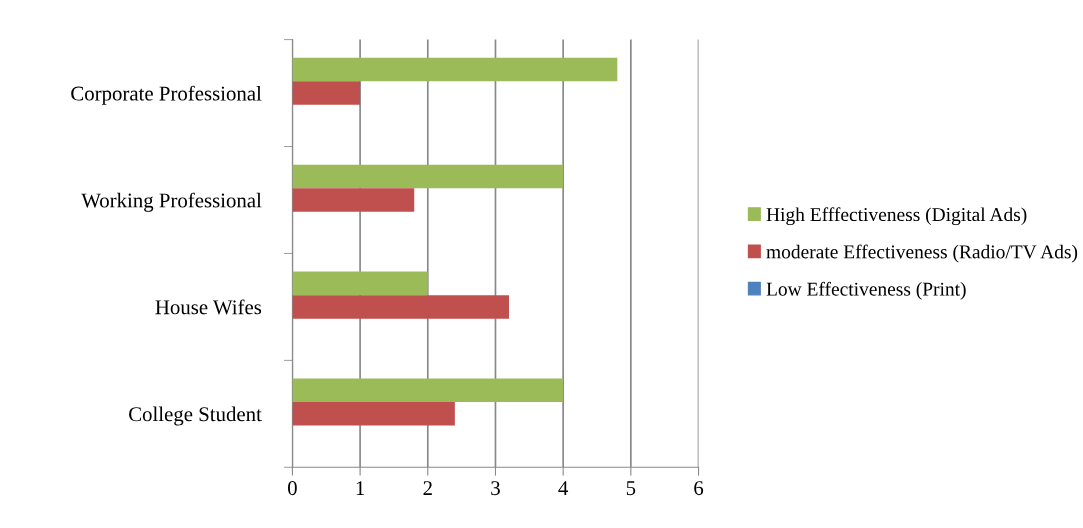 This screenshot has height=528, width=1083. What do you see at coordinates (360, 488) in the screenshot?
I see `x-tick-label: 1` at bounding box center [360, 488].